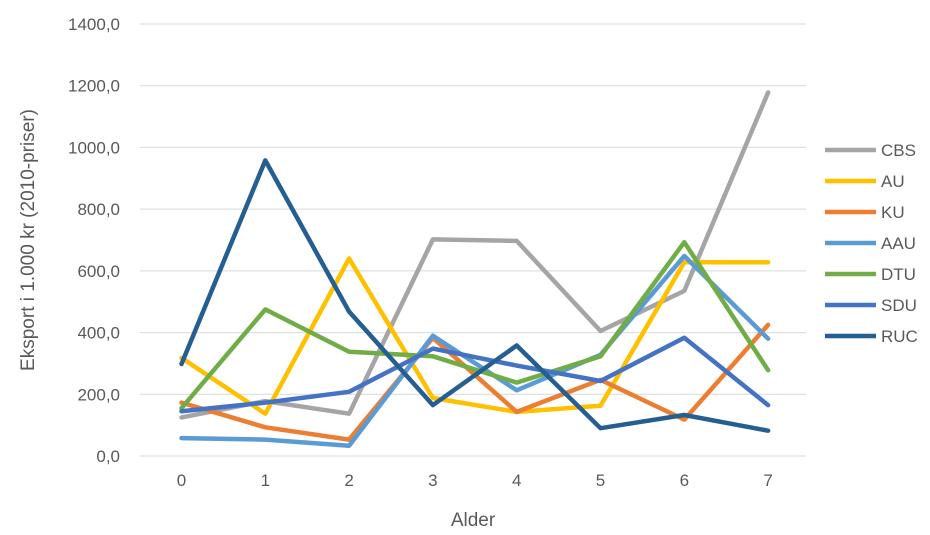 The height and width of the screenshot is (535, 930). What do you see at coordinates (108, 456) in the screenshot?
I see `y-tick-label: 0,0` at bounding box center [108, 456].